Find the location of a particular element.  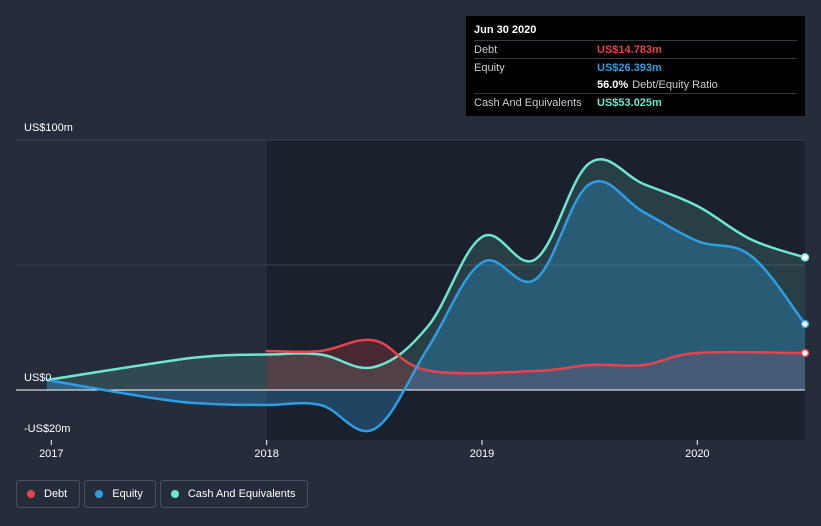

tooltip-debt-label: Debt is located at coordinates (486, 50).